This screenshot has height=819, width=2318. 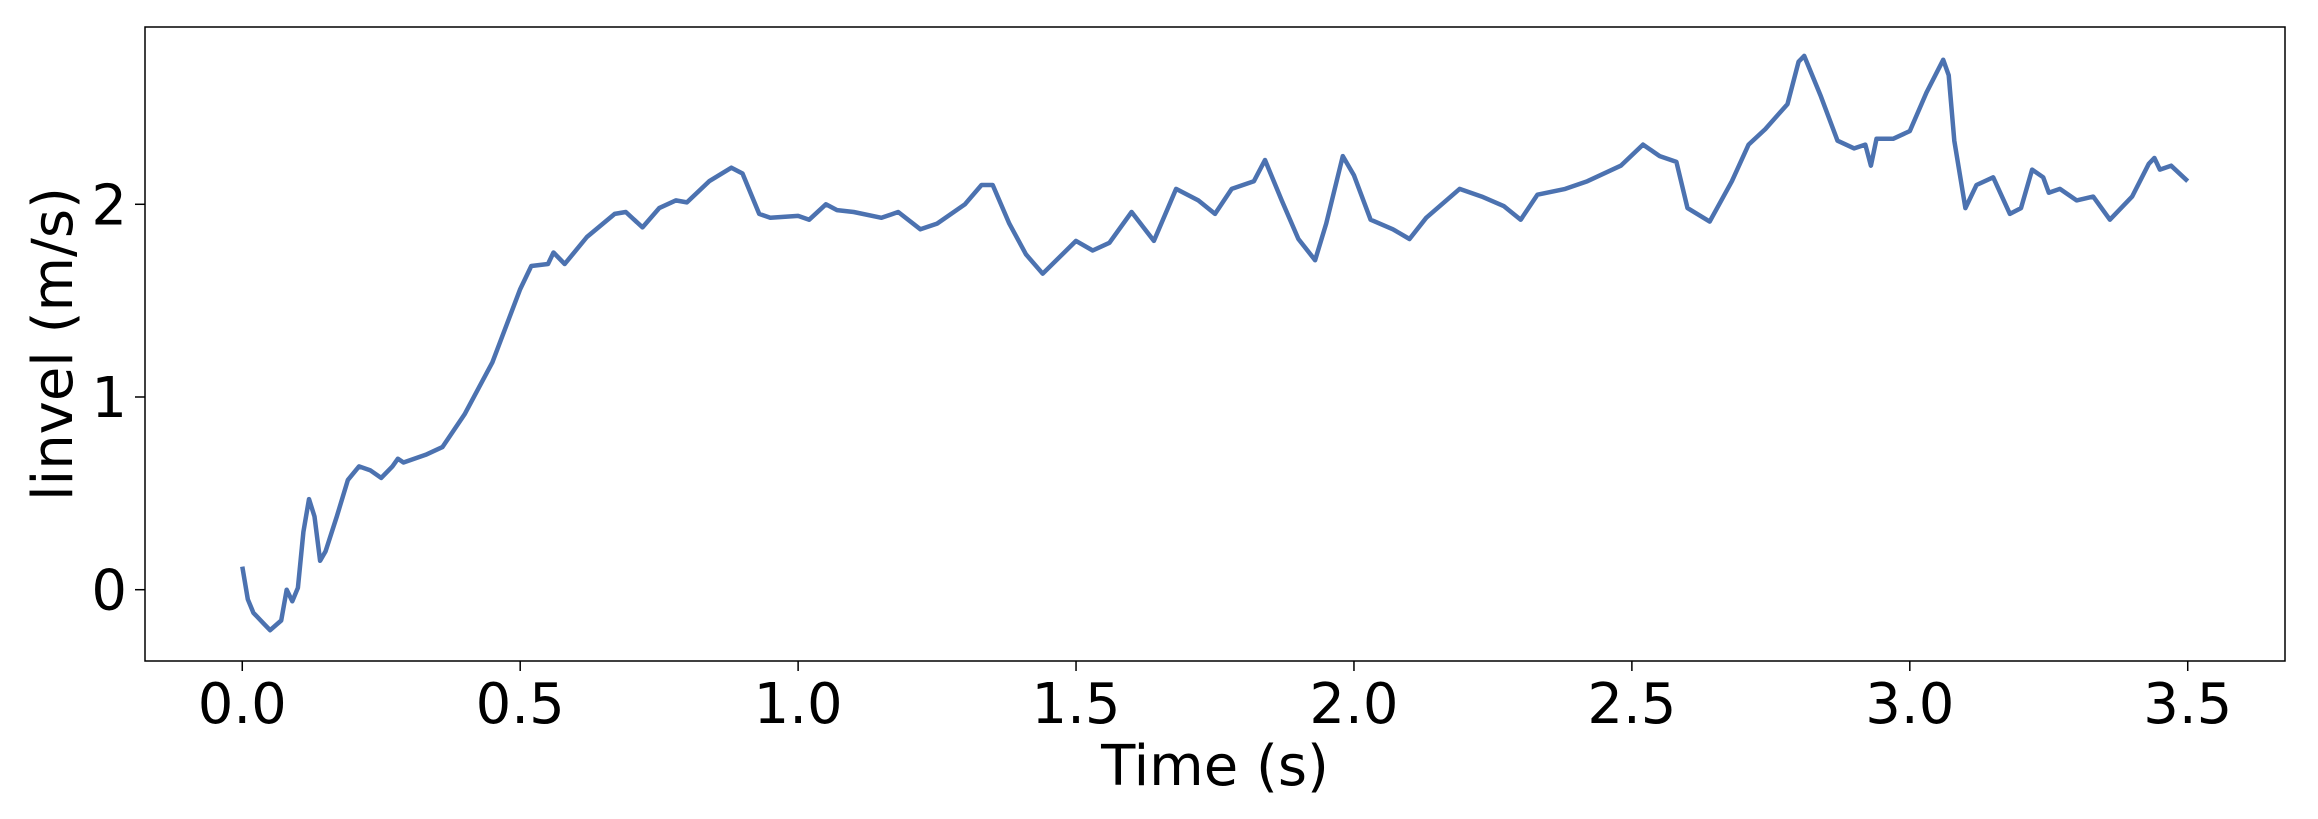 I want to click on x-tick-label: 2.0, so click(x=1353, y=704).